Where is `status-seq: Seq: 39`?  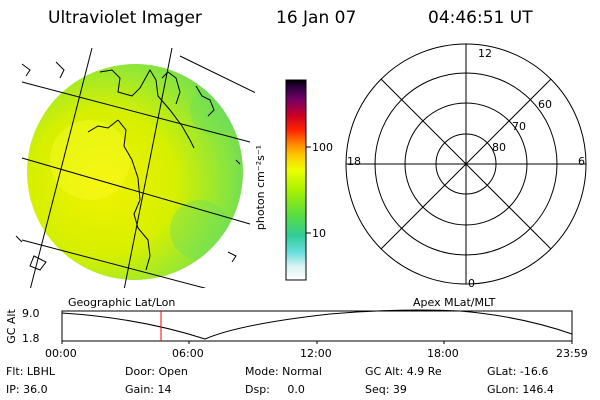 status-seq: Seq: 39 is located at coordinates (386, 389).